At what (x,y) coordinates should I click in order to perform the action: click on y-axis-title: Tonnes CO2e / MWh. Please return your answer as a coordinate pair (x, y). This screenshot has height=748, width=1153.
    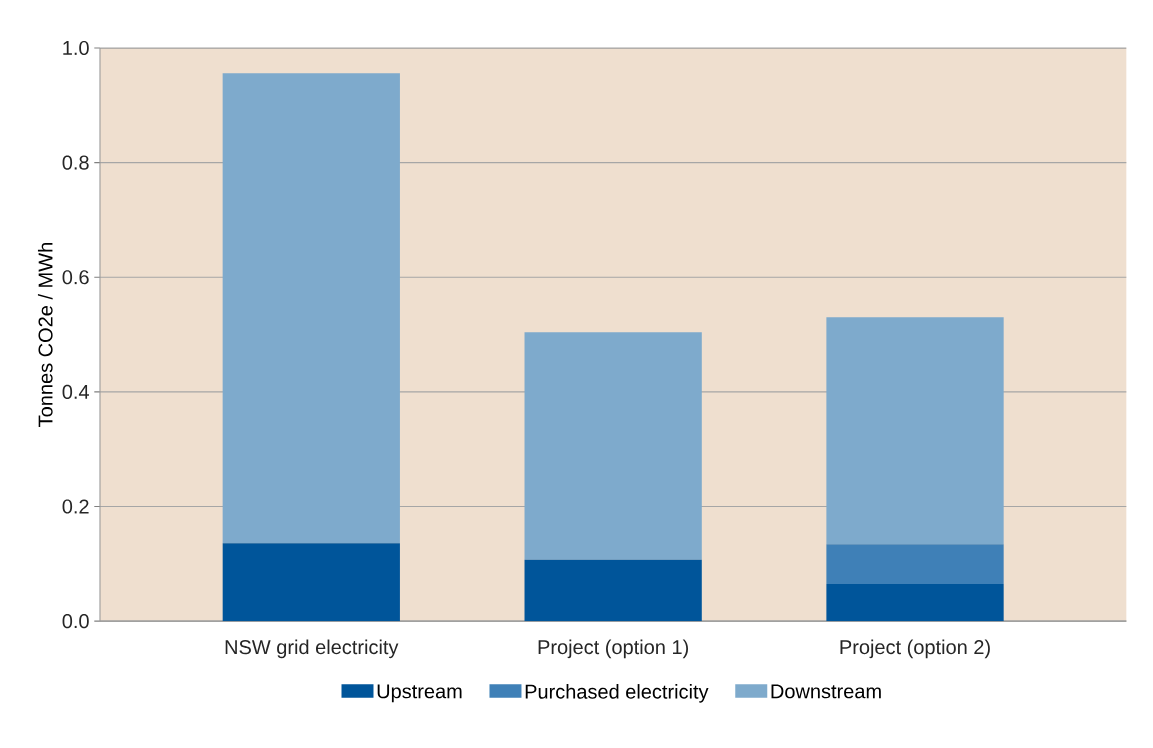
    Looking at the image, I should click on (45, 335).